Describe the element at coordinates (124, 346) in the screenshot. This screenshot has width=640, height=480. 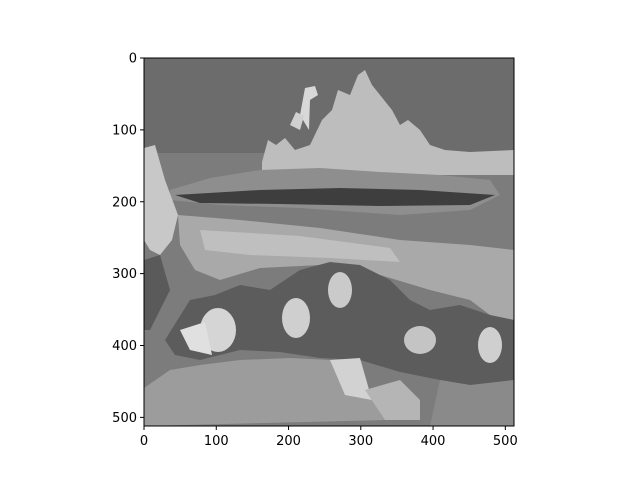
I see `y-tick-label: 400` at that location.